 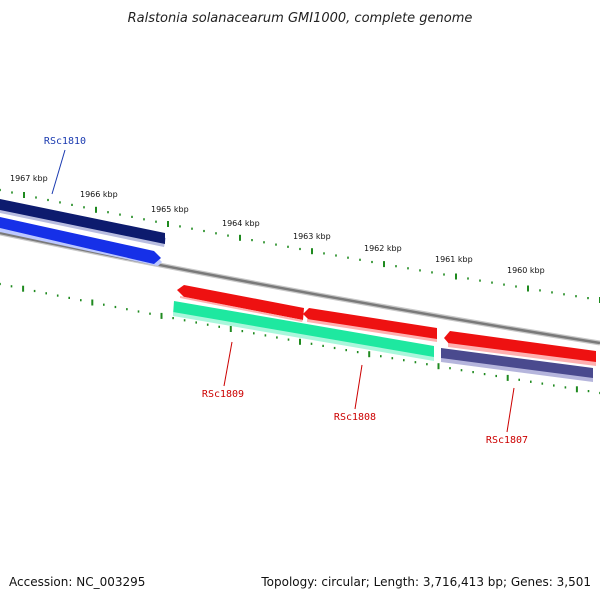 I want to click on gene-rsc1808-mint-shadow, so click(x=303, y=336).